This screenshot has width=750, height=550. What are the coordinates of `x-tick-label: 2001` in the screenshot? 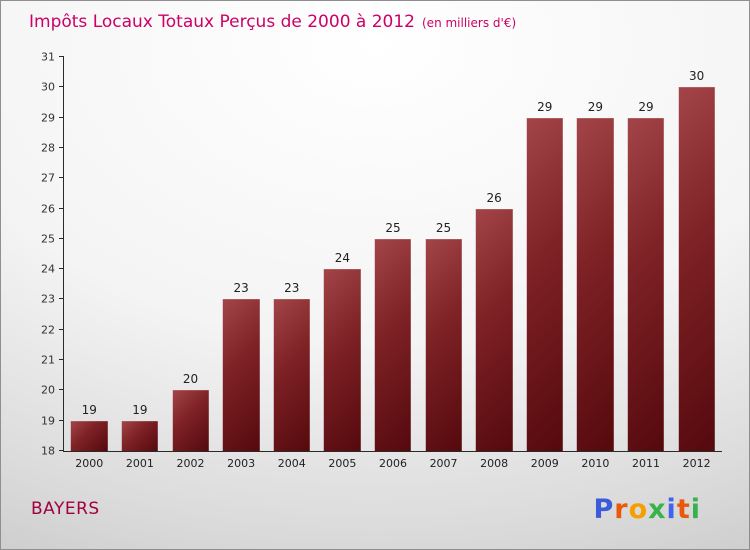 It's located at (139, 463).